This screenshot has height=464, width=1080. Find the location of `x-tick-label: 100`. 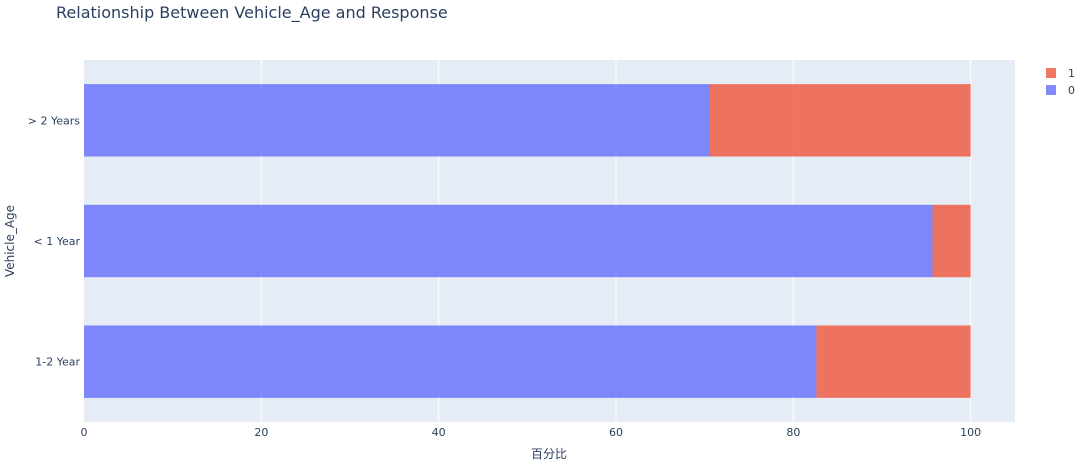

x-tick-label: 100 is located at coordinates (970, 432).